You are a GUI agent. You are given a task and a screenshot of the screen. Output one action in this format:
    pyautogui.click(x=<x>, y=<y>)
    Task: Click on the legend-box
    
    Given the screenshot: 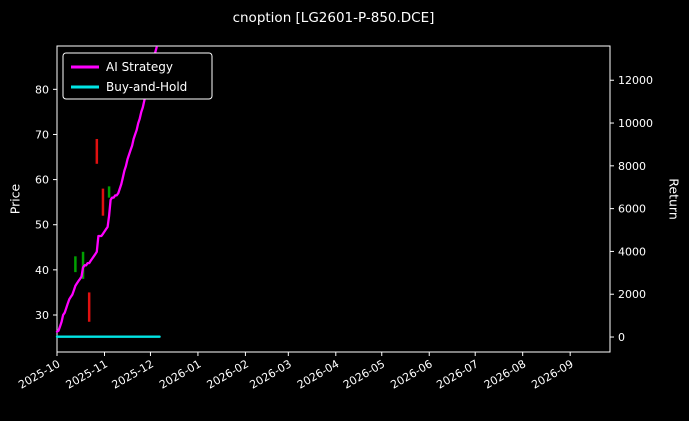 What is the action you would take?
    pyautogui.click(x=137, y=76)
    